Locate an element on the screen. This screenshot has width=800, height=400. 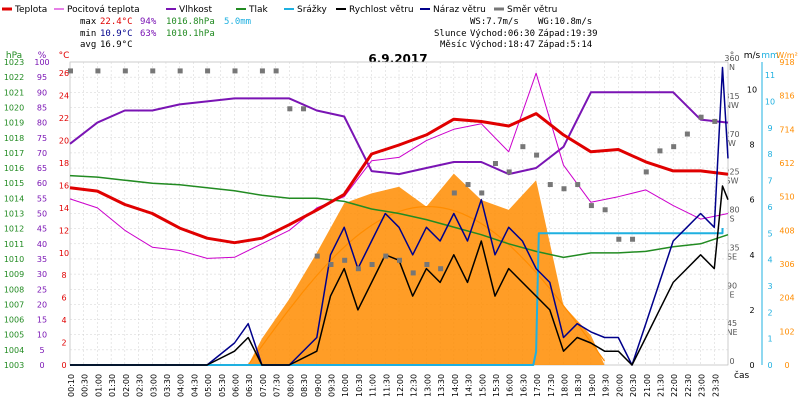
stats-max-rain: 5.0mm is located at coordinates (237, 22).